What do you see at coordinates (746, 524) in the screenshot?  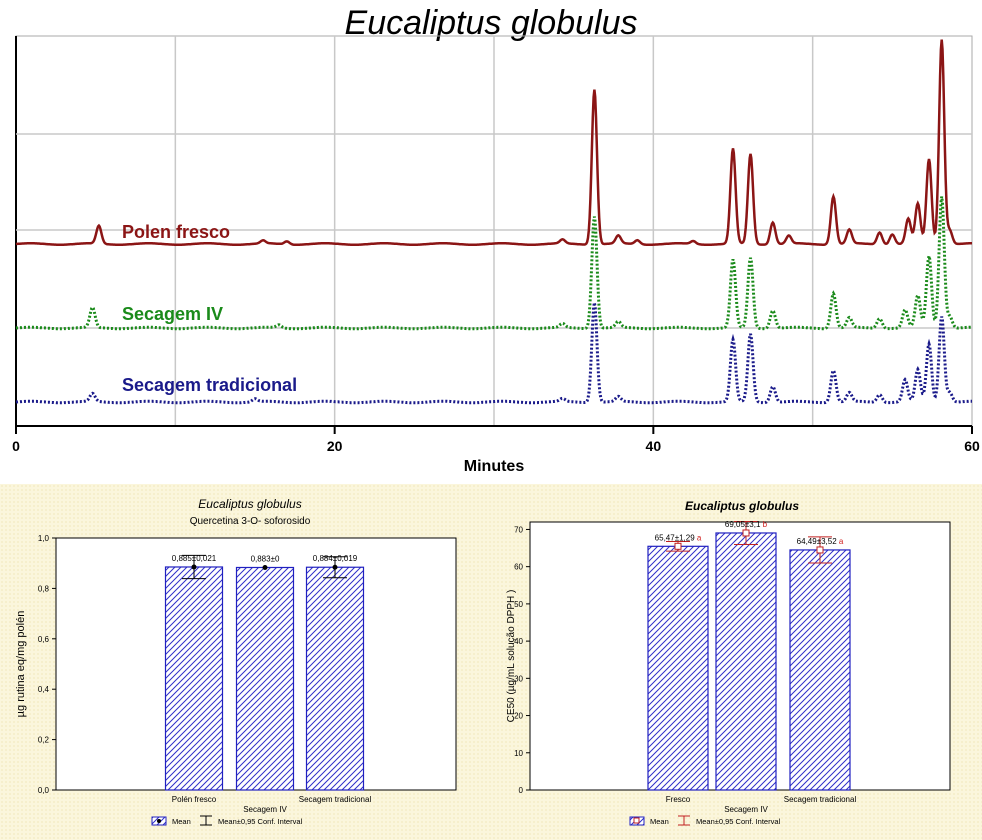 I see `value-label: 69,05±3,1 b` at bounding box center [746, 524].